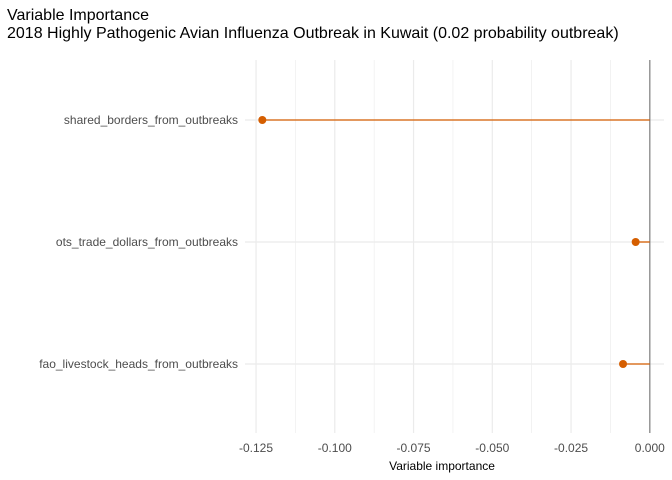  What do you see at coordinates (78, 15) in the screenshot?
I see `chart-title: Variable Importance` at bounding box center [78, 15].